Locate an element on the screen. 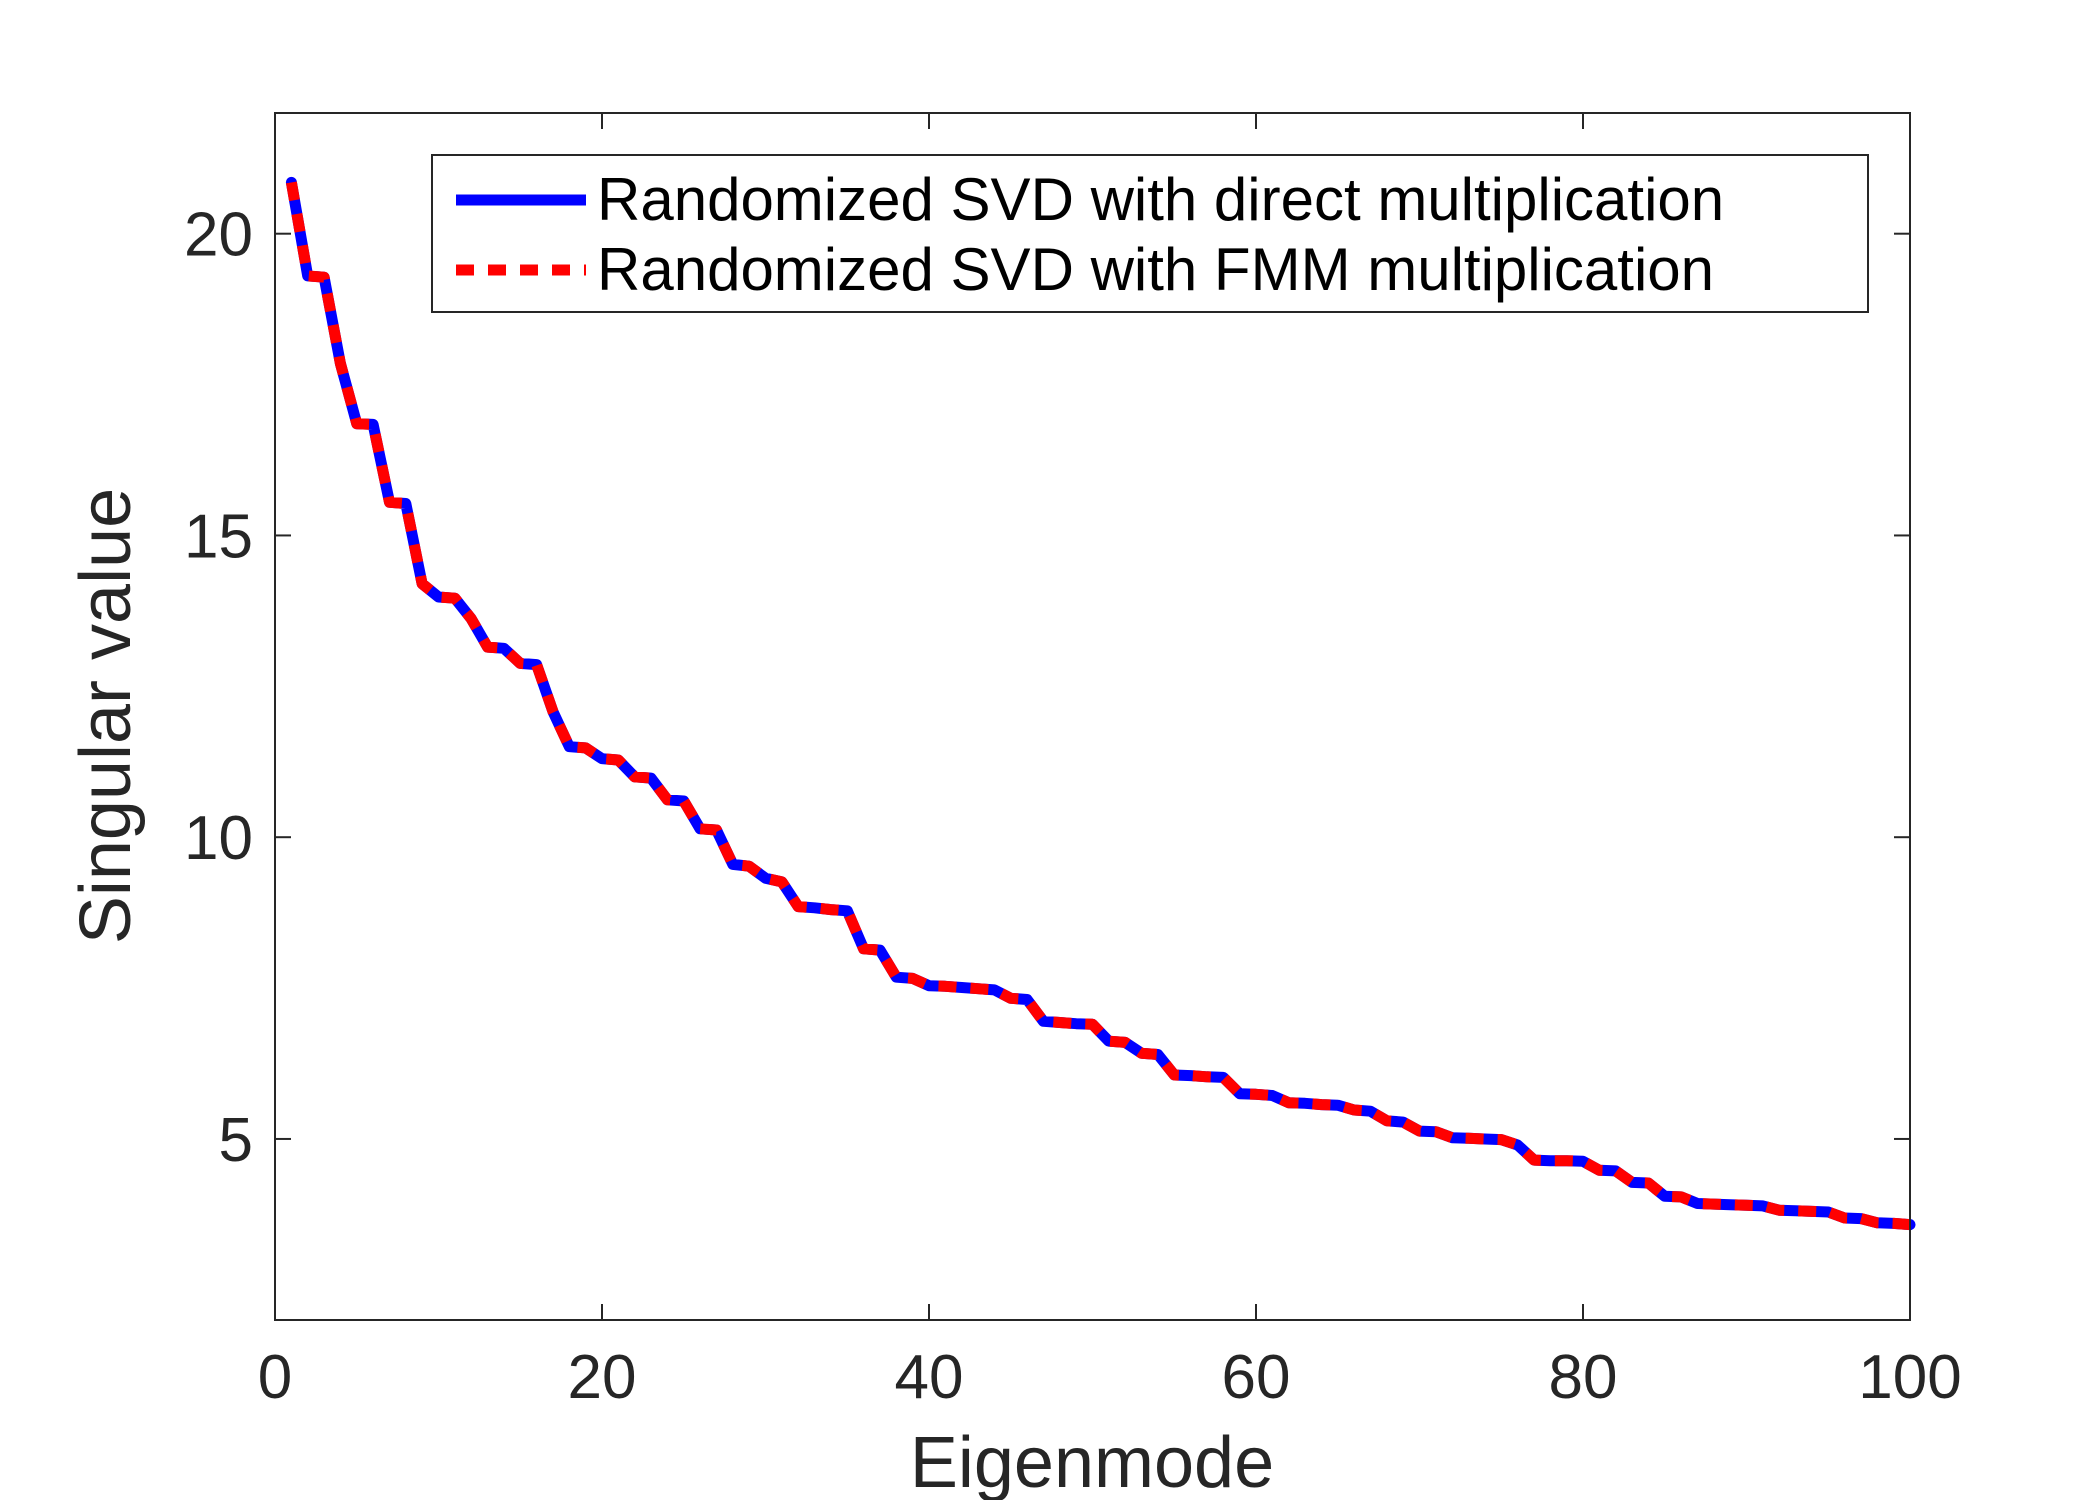  x-tick-label: 80 is located at coordinates (1583, 1377).